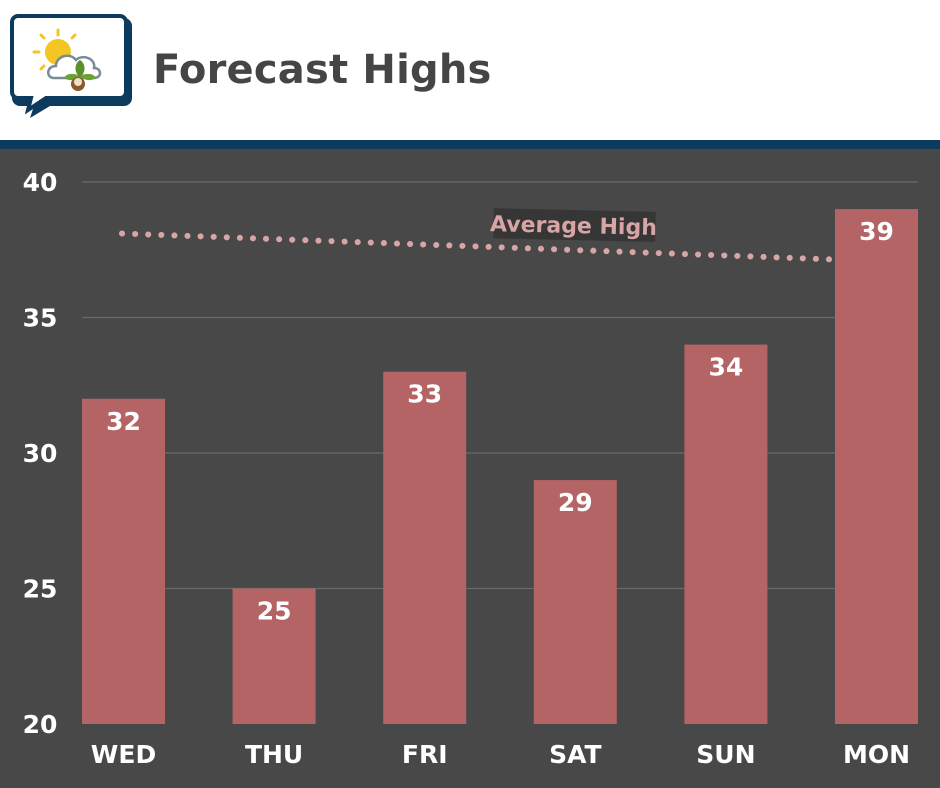  I want to click on bar-value-label: 33, so click(424, 394).